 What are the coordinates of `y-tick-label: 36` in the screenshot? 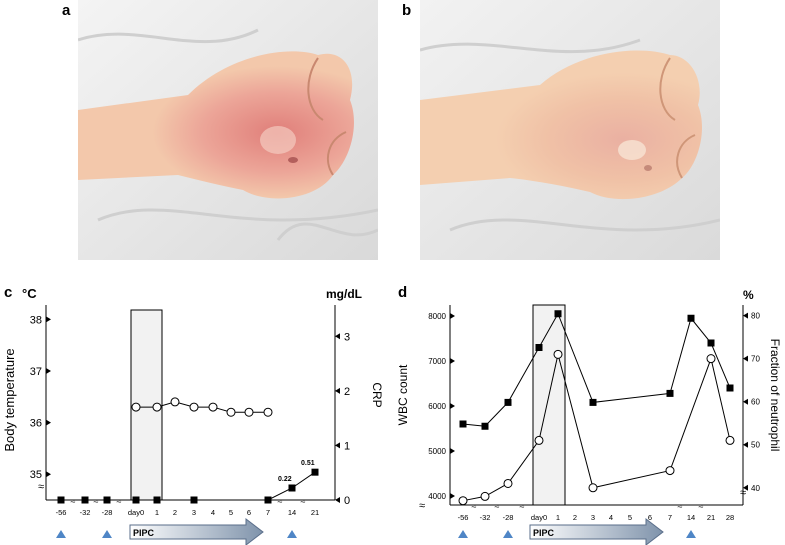 It's located at (36, 424).